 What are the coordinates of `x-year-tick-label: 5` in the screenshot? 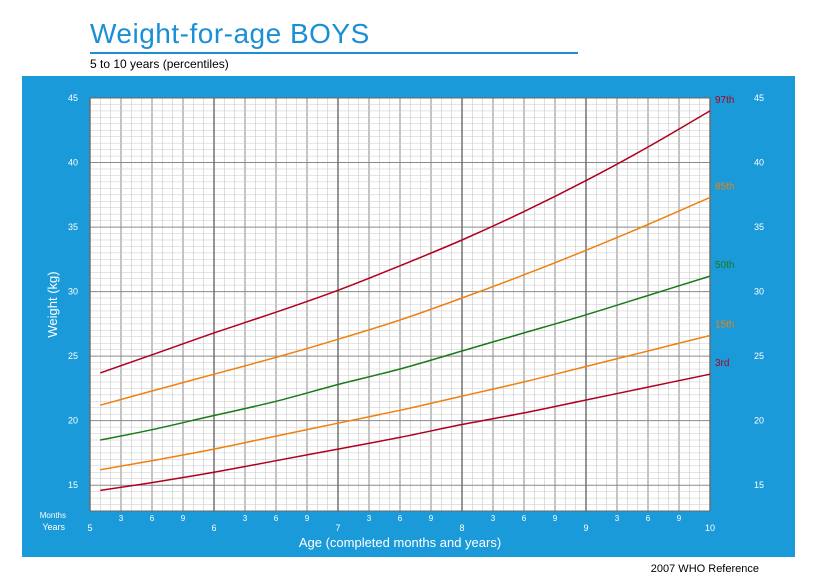 It's located at (89, 528).